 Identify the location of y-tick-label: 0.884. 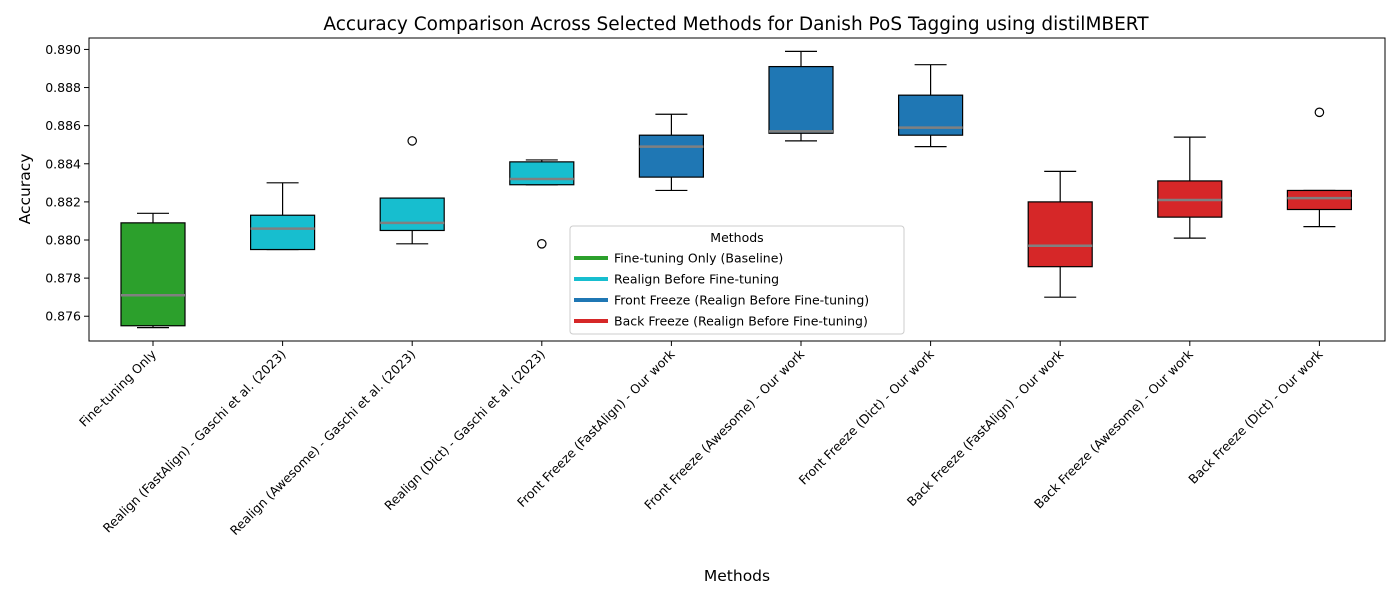
(63, 163).